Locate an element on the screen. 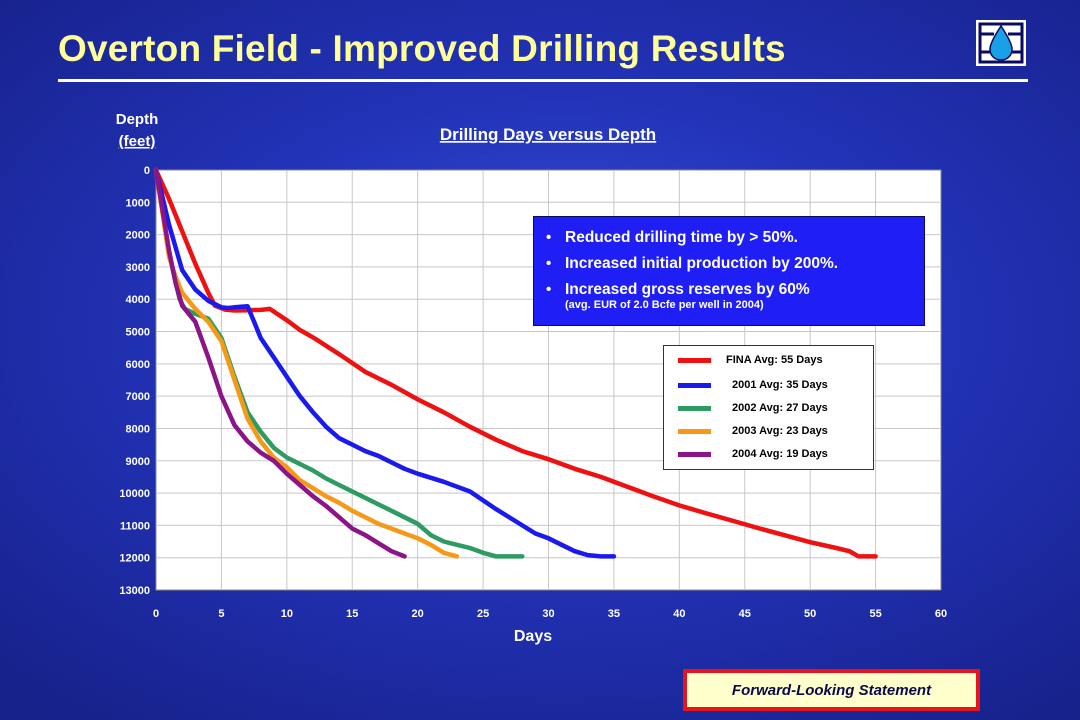 The height and width of the screenshot is (720, 1080). forward-looking-statement: Forward-Looking Statement is located at coordinates (831, 690).